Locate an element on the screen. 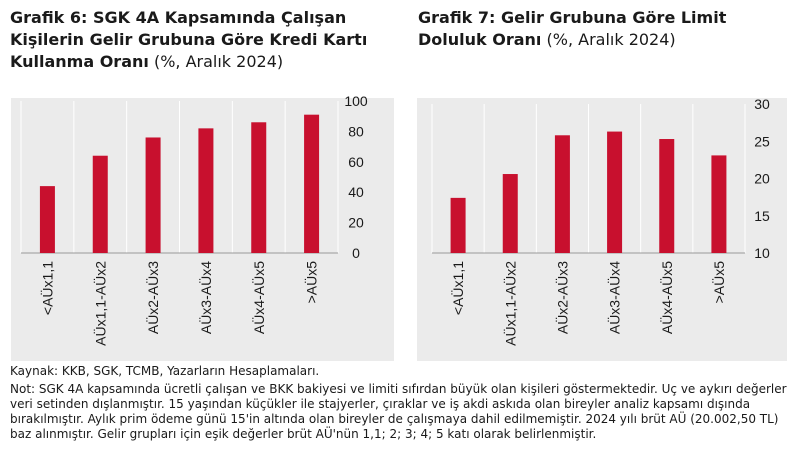 The image size is (800, 459). left-x-tick-label: AÜx4-AÜx5 is located at coordinates (258, 297).